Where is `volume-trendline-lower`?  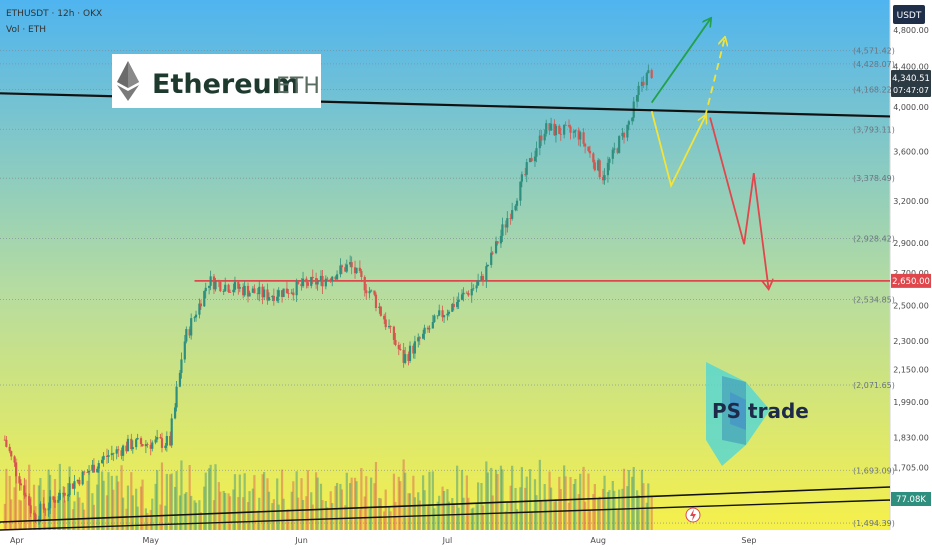
volume-trendline-lower is located at coordinates (445, 515).